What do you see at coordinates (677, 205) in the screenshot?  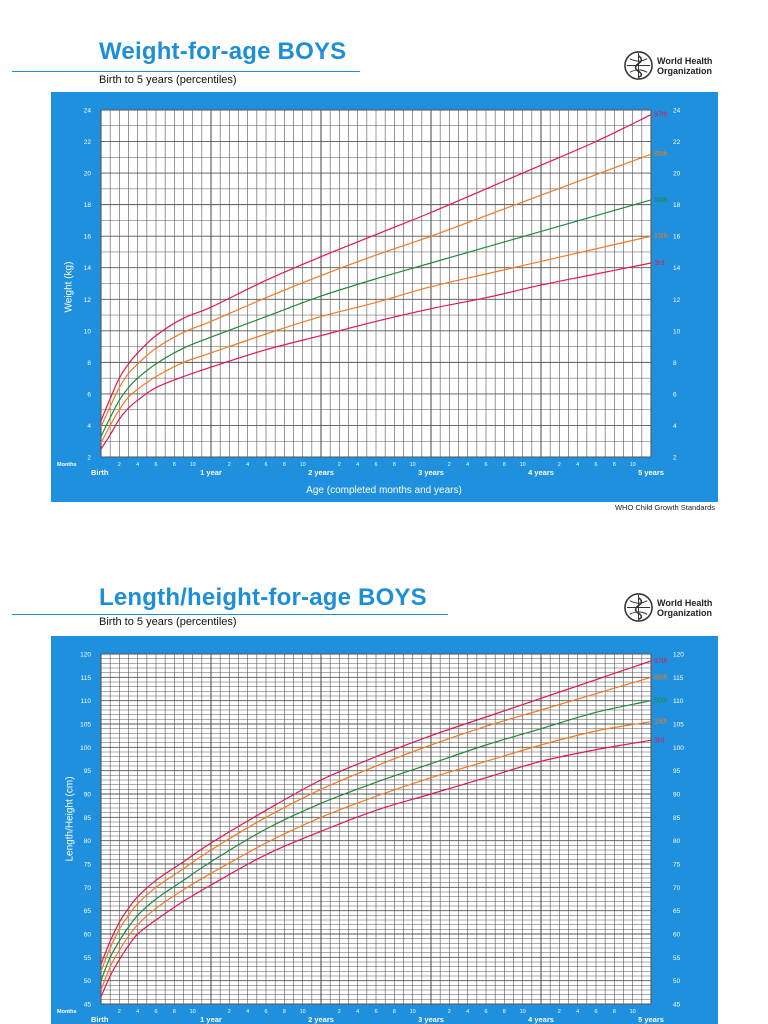 I see `y-tick-label-right: 18` at bounding box center [677, 205].